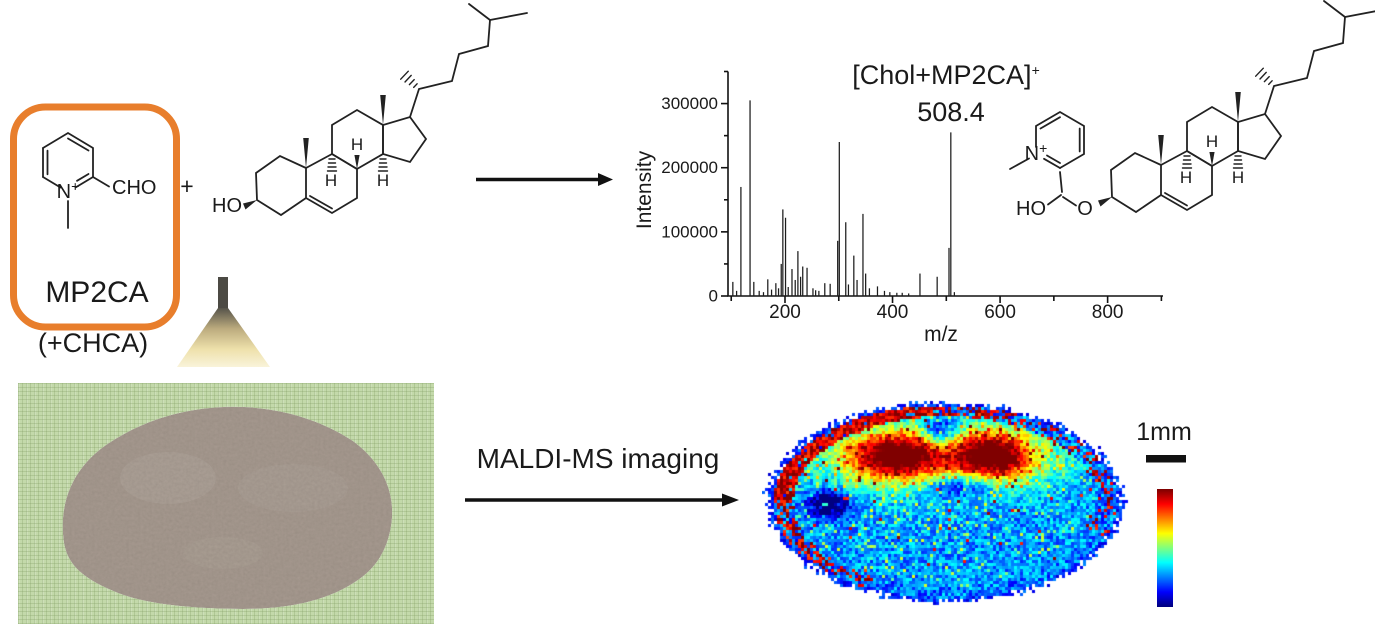  What do you see at coordinates (544, 179) in the screenshot?
I see `reaction-arrow` at bounding box center [544, 179].